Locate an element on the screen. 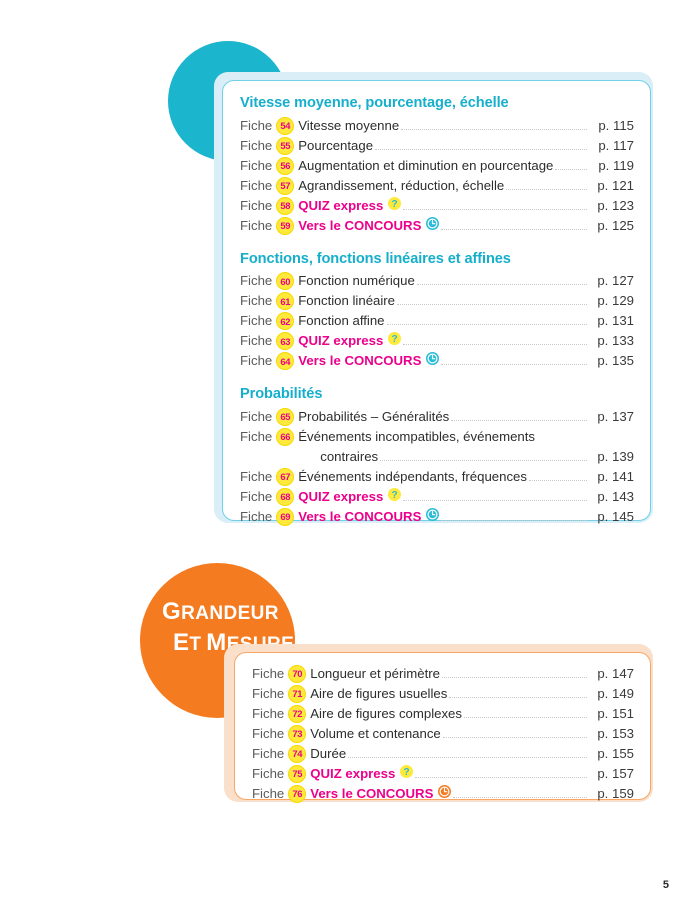 This screenshot has width=700, height=919. entry-line: Fonction numérique p. 127 is located at coordinates (466, 281).